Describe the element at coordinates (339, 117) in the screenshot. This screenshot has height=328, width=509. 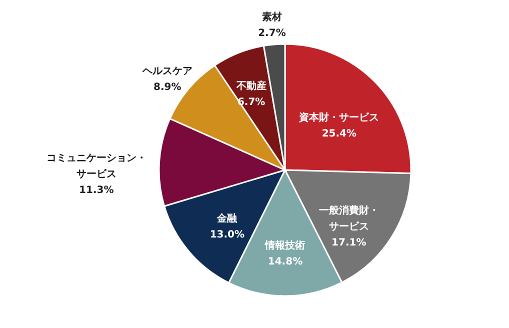
I see `slice-label: 資本財・サービス` at that location.